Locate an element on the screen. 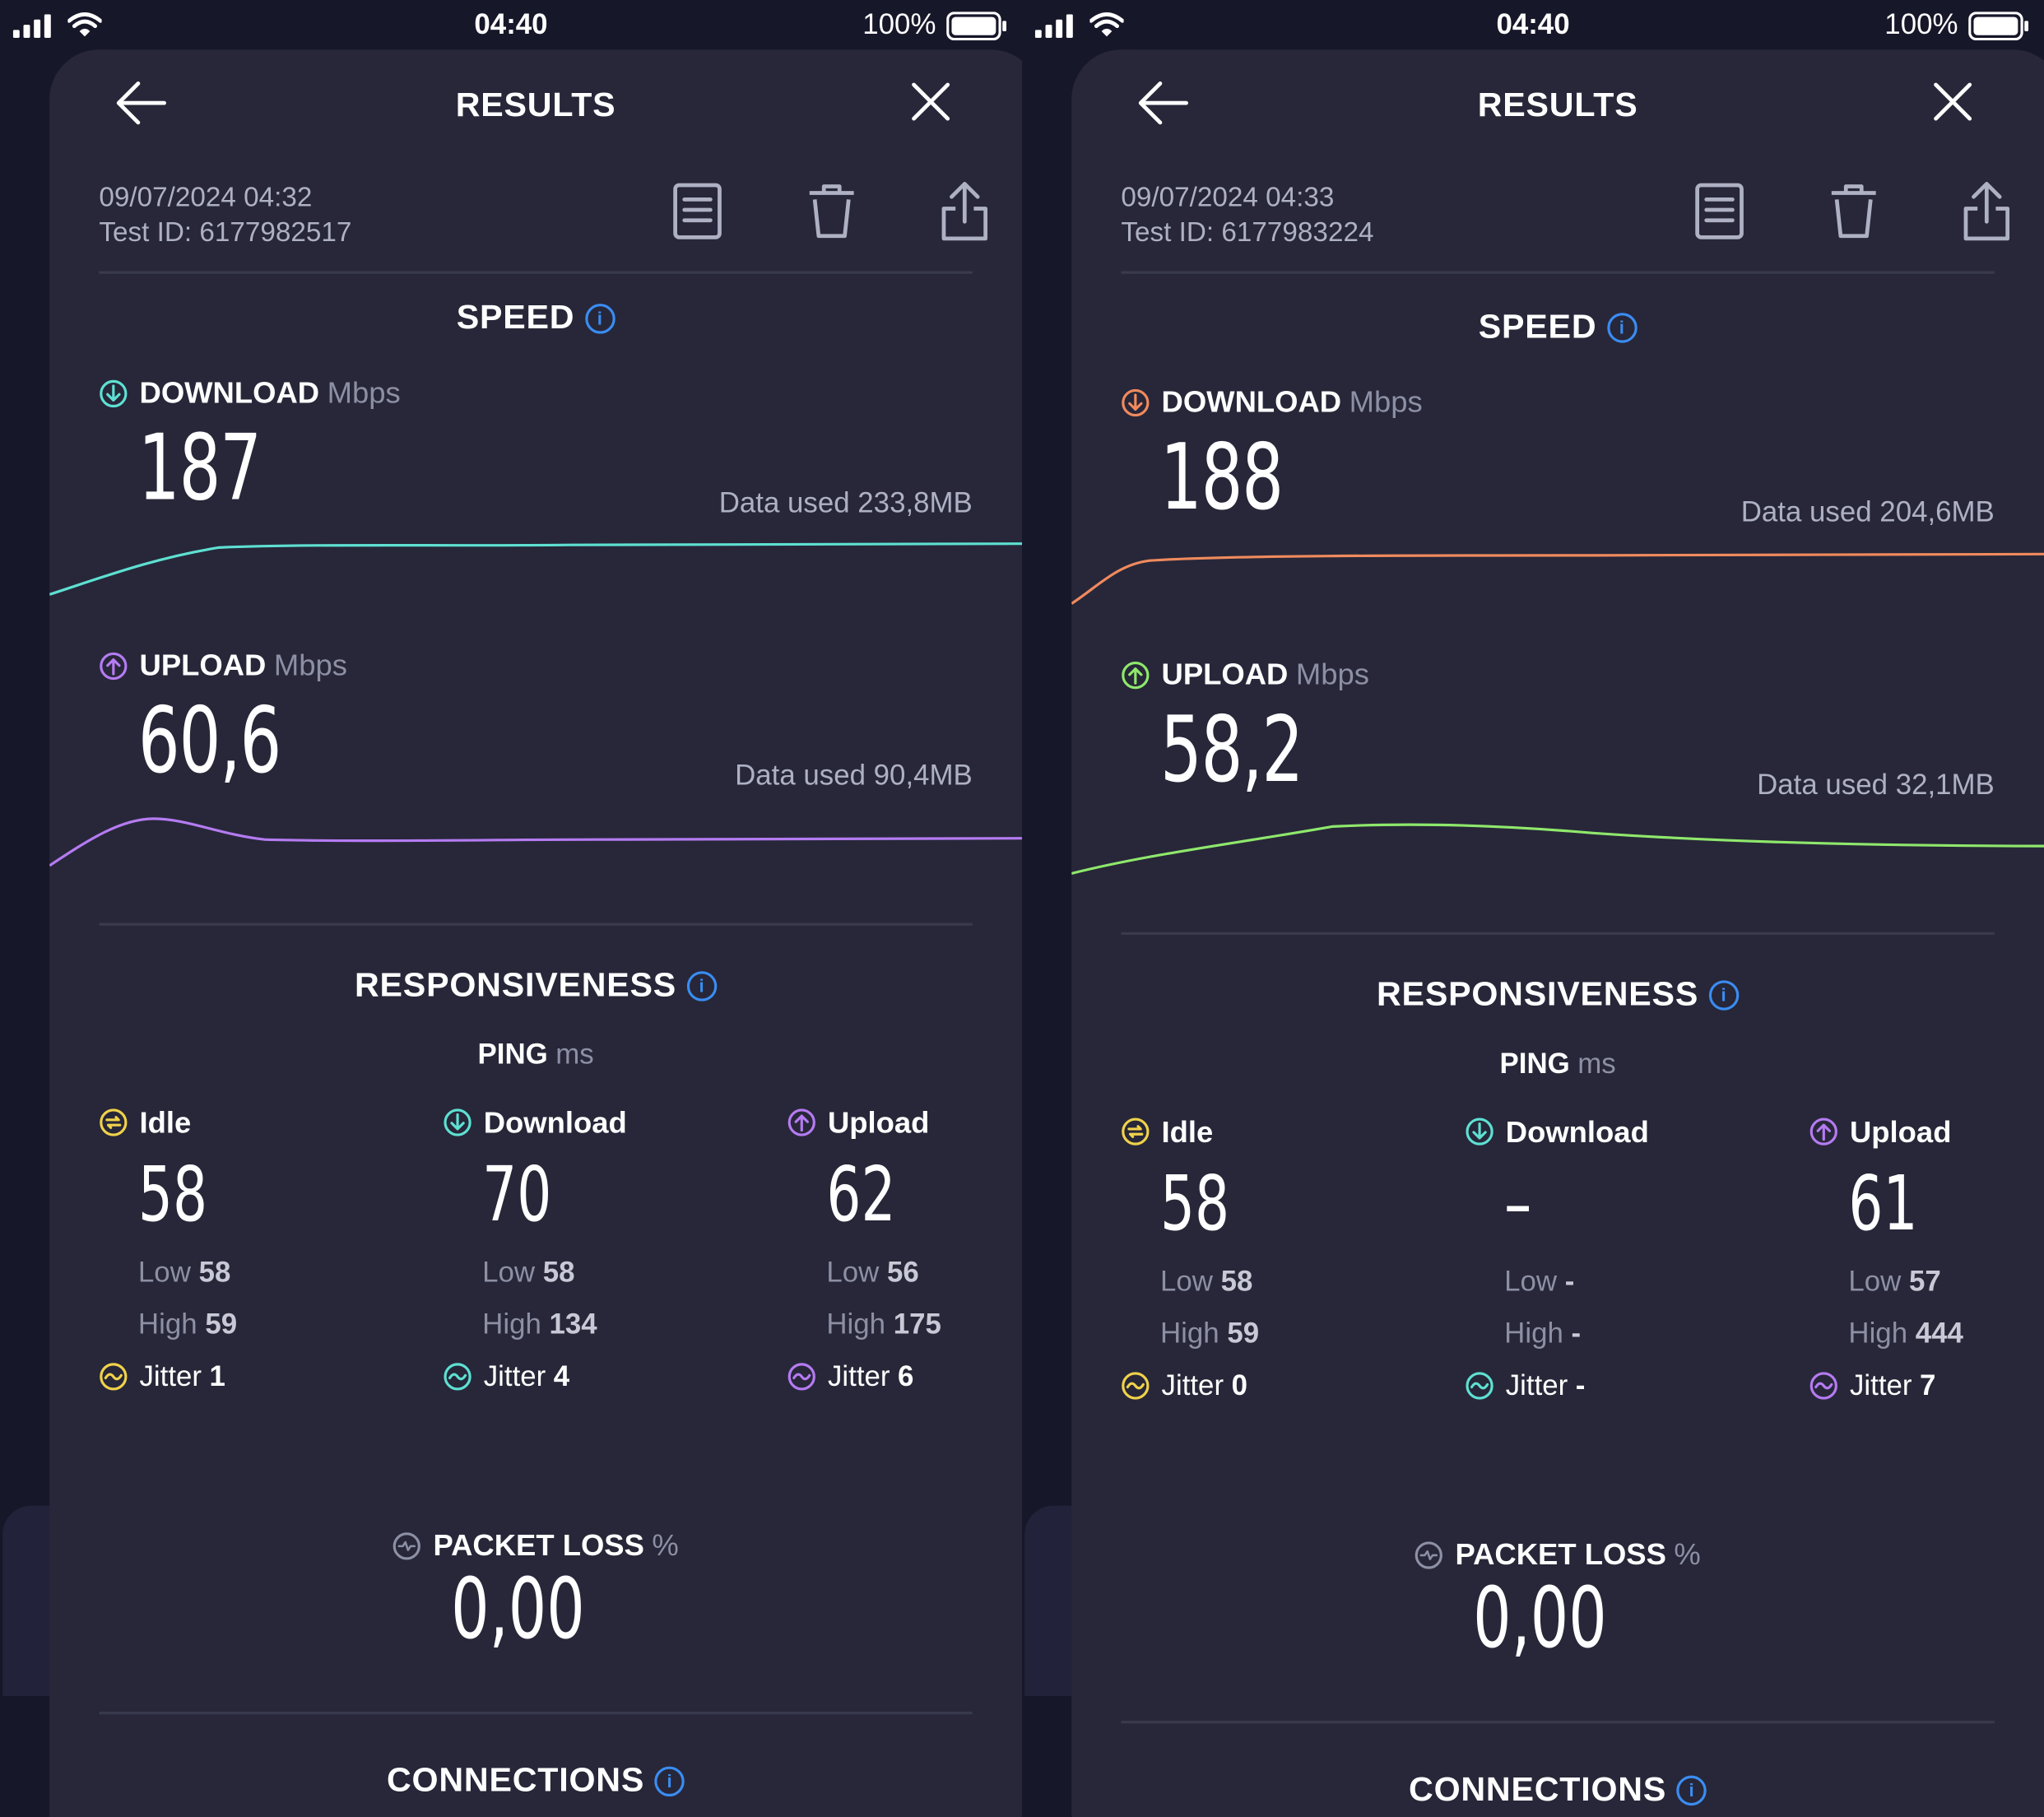 The image size is (2044, 1817). ping-upload-column: Upload 61 Low 57 High 444 Jitter 7 is located at coordinates (1927, 1261).